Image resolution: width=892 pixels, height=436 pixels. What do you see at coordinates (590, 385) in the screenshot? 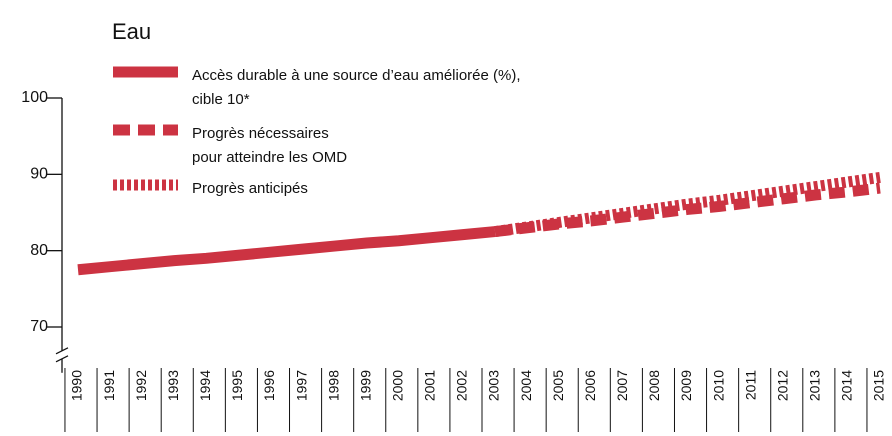
I see `x-tick-label: 2006` at bounding box center [590, 385].